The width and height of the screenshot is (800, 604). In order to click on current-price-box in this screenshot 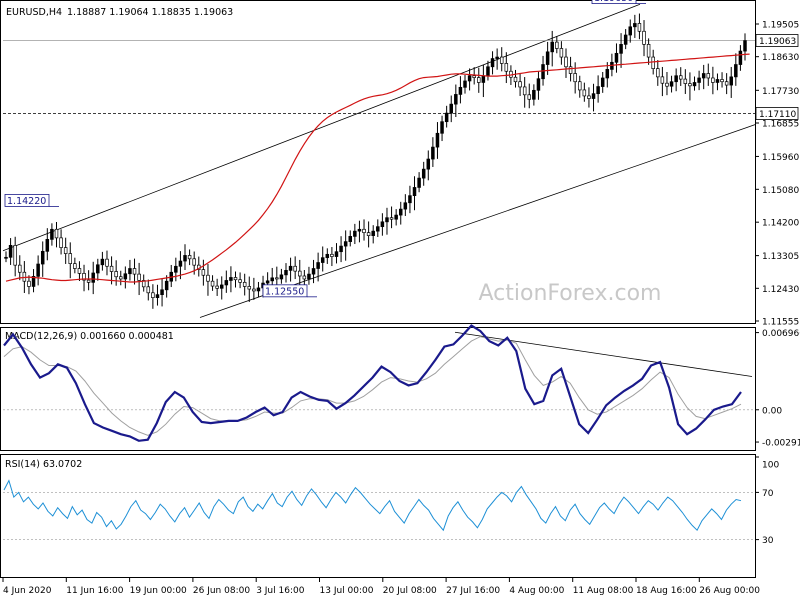, I will do `click(777, 40)`.